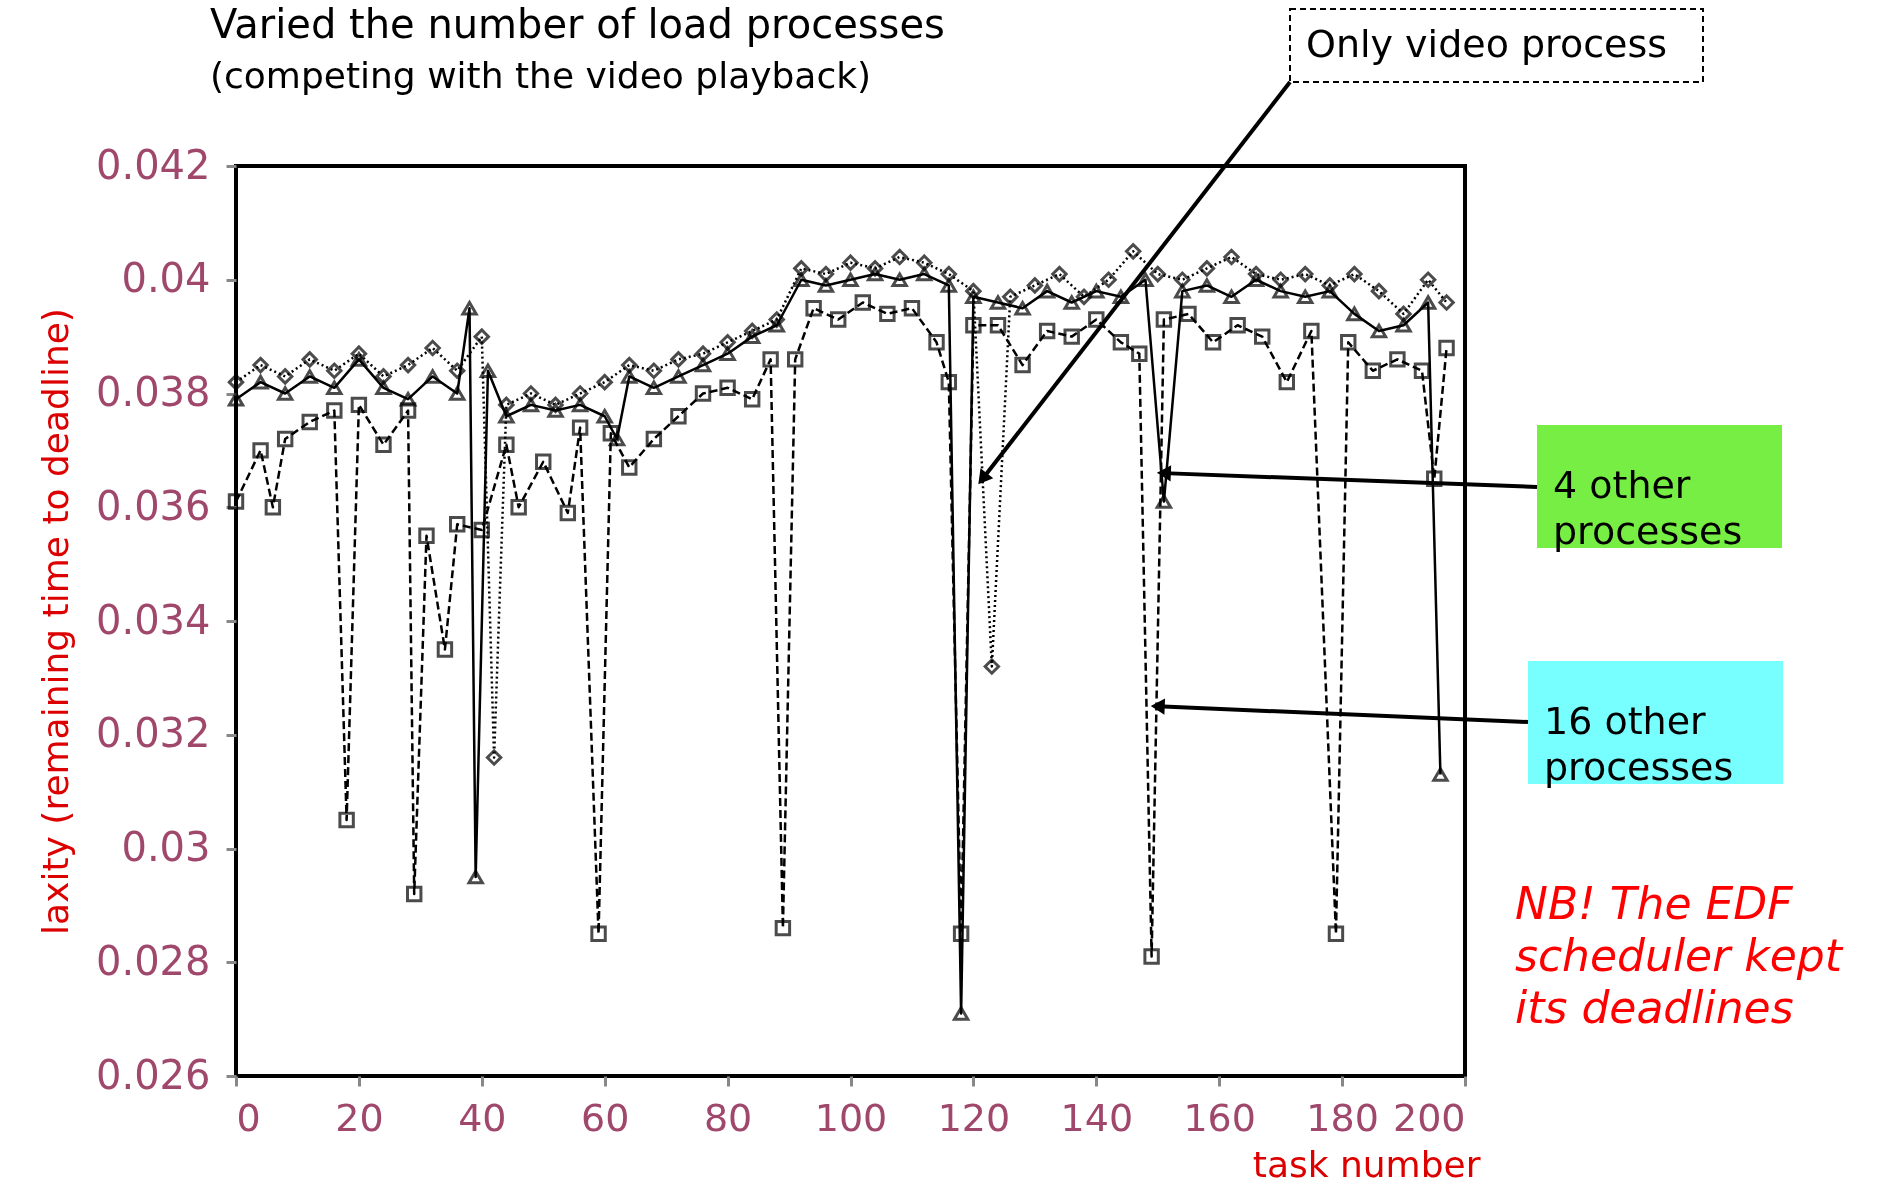 This screenshot has height=1187, width=1881. What do you see at coordinates (153, 733) in the screenshot?
I see `y-tick-label: 0.032` at bounding box center [153, 733].